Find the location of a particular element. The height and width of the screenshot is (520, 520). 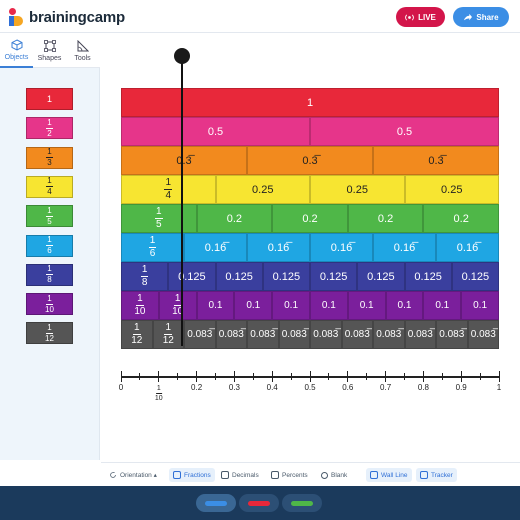

denominator: 8 is located at coordinates (144, 282).